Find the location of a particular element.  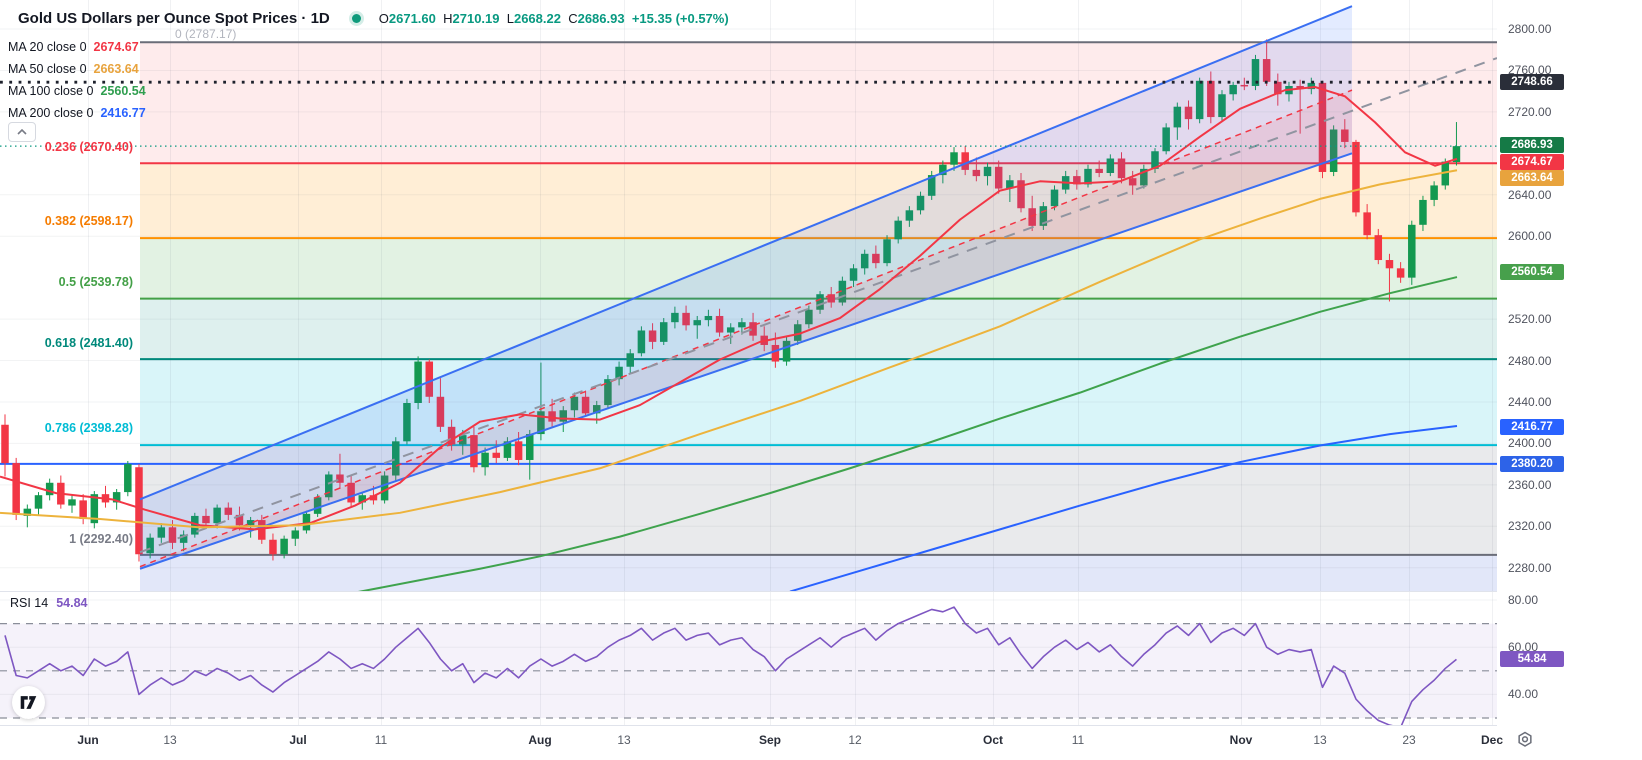

price-tick: 2640.00 is located at coordinates (1530, 194).